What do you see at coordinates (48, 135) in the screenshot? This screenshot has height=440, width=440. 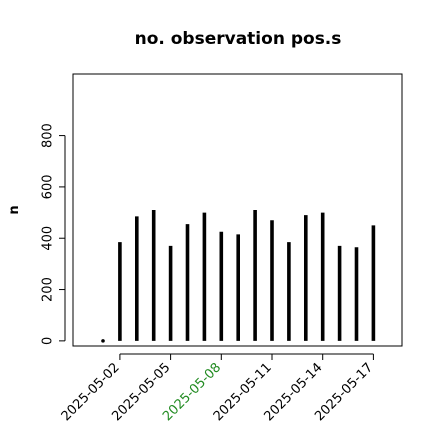 I see `y-tick-label: 800` at bounding box center [48, 135].